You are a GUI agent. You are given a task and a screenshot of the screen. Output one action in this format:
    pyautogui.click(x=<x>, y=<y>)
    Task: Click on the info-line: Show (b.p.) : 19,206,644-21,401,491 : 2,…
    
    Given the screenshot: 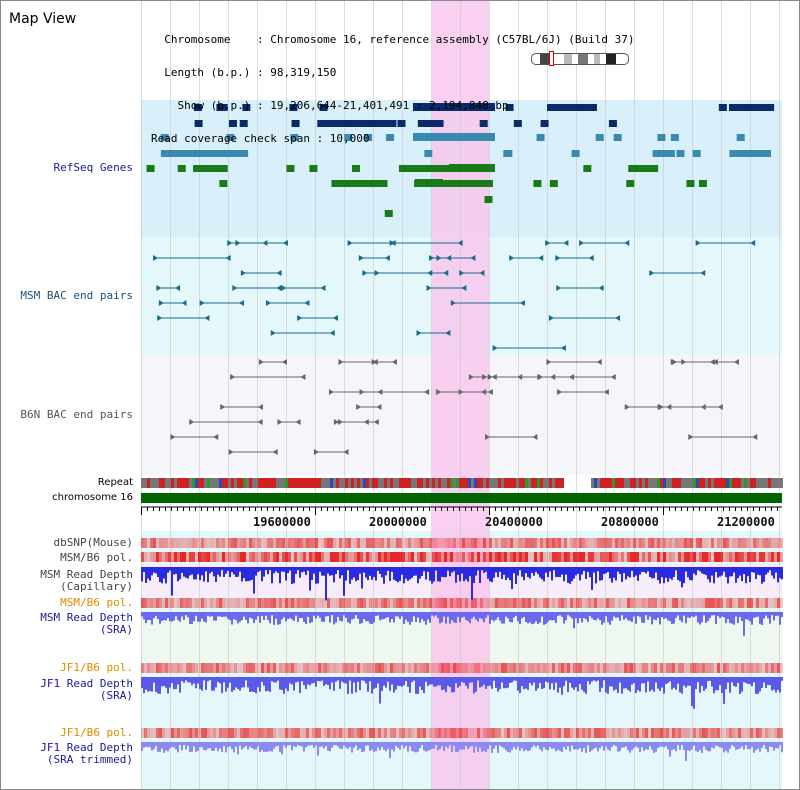 What is the action you would take?
    pyautogui.click(x=330, y=105)
    